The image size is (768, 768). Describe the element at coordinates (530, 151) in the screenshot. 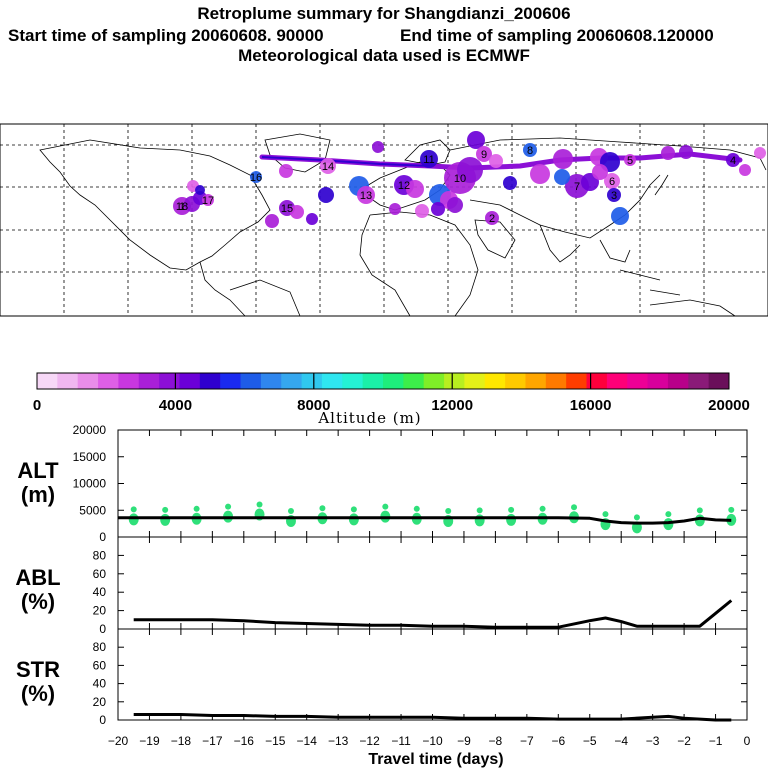

I see `plume-marker-label: 8` at that location.